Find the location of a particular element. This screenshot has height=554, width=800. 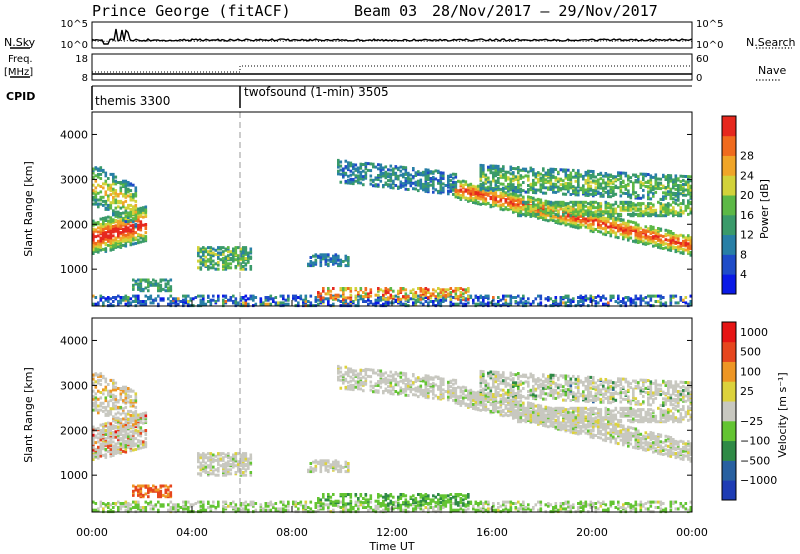

power-cell-2030 is located at coordinates (451, 292).